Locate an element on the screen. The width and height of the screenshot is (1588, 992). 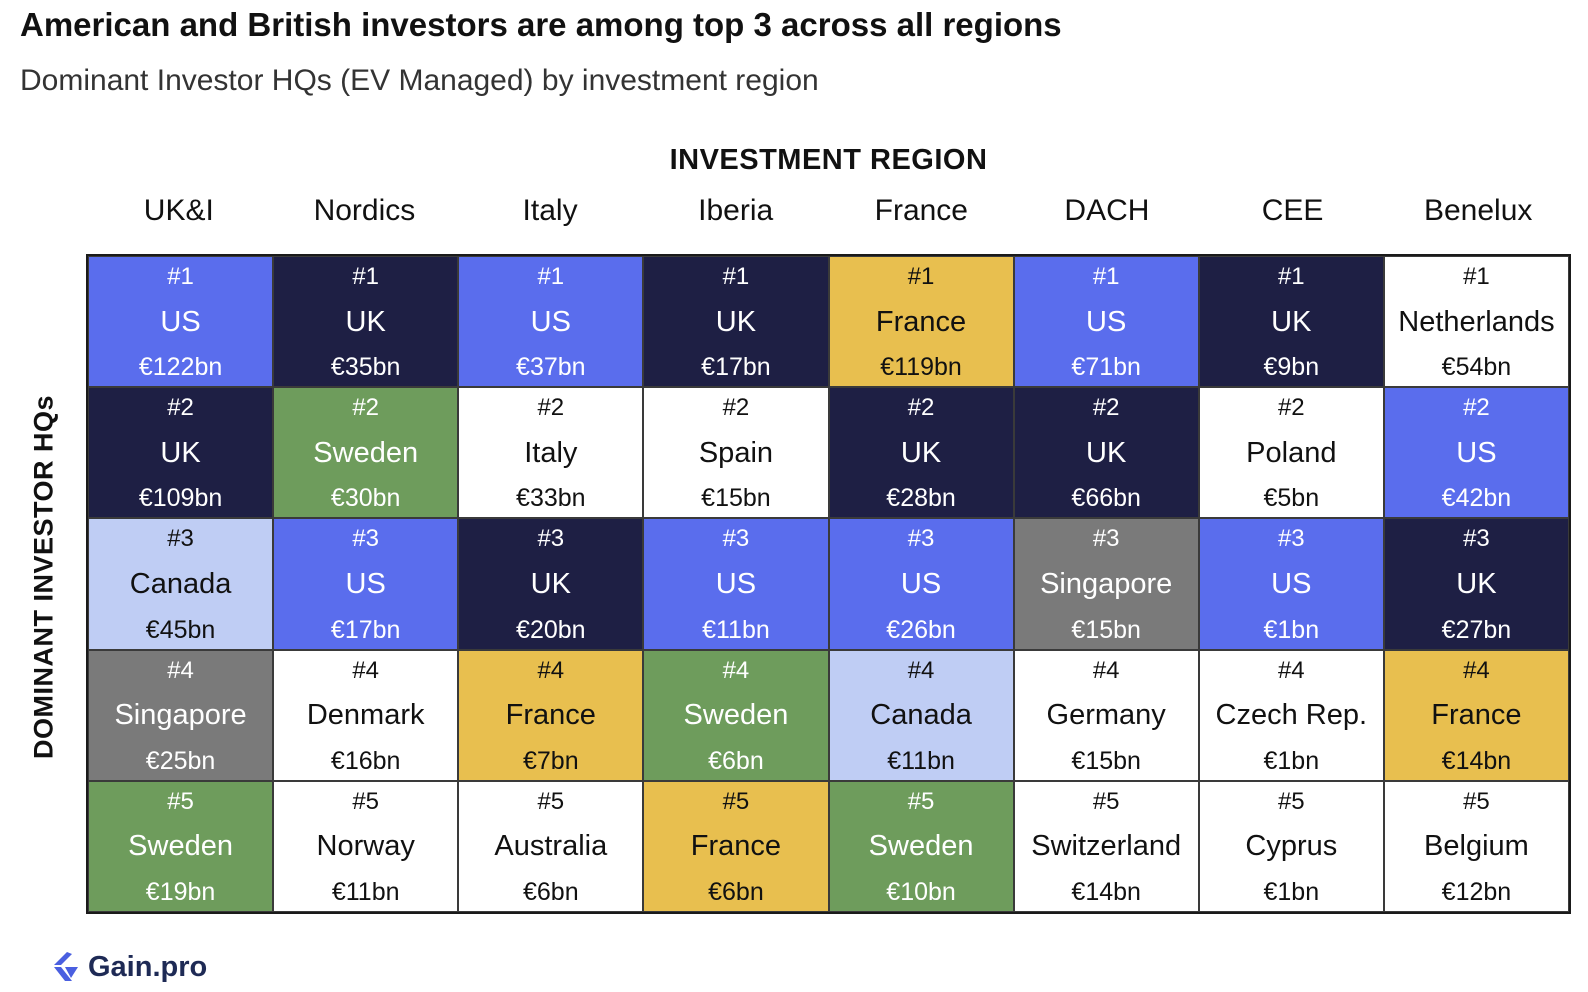
value-label: €33bn is located at coordinates (551, 498).